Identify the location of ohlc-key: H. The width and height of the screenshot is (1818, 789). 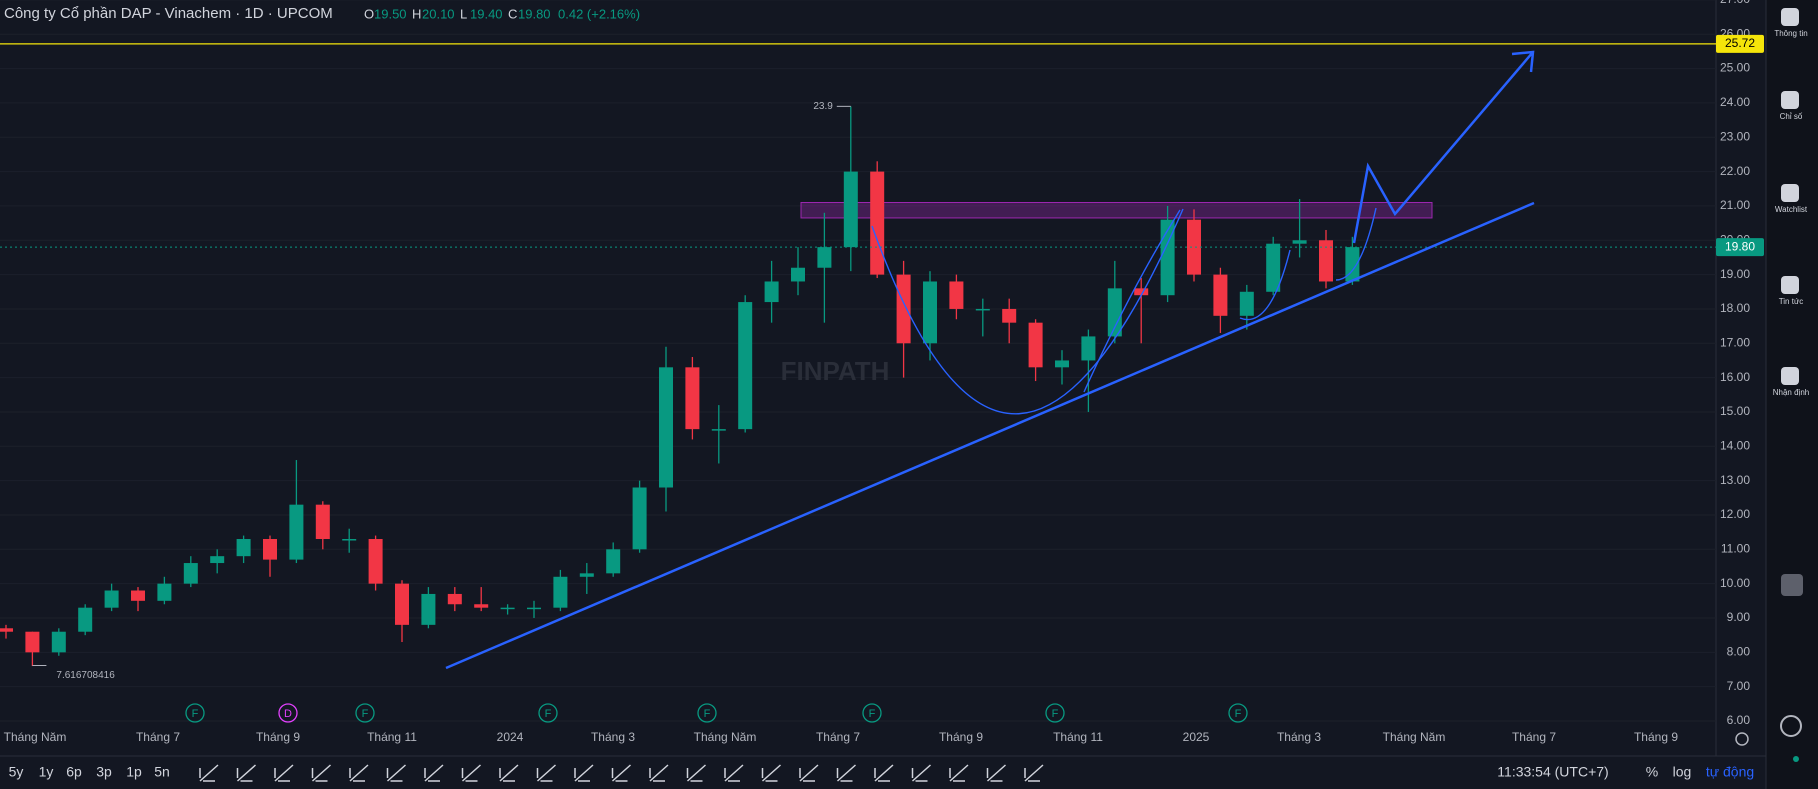
(416, 13).